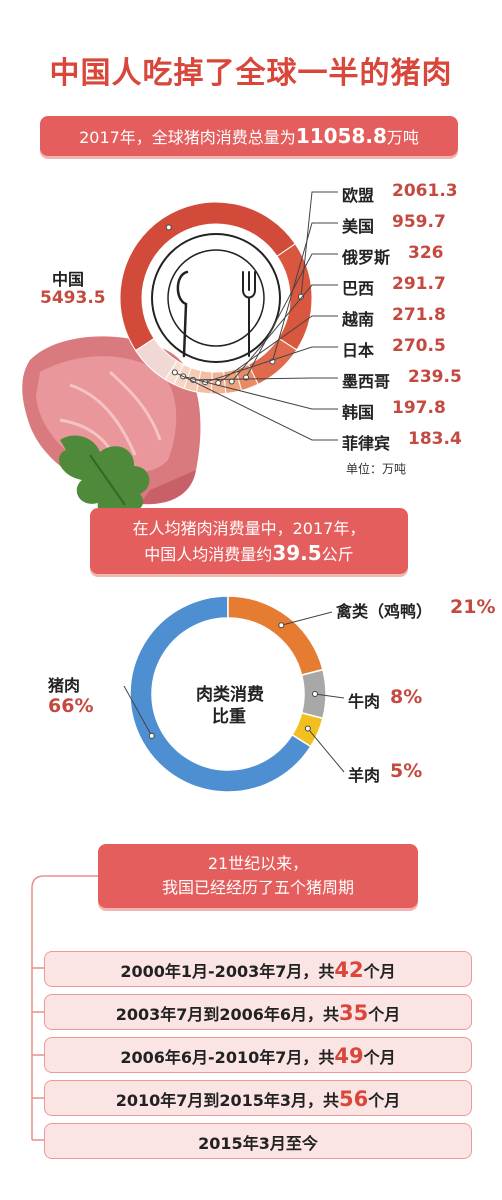 Image resolution: width=502 pixels, height=1200 pixels. What do you see at coordinates (366, 257) in the screenshot?
I see `label-russia: 俄罗斯` at bounding box center [366, 257].